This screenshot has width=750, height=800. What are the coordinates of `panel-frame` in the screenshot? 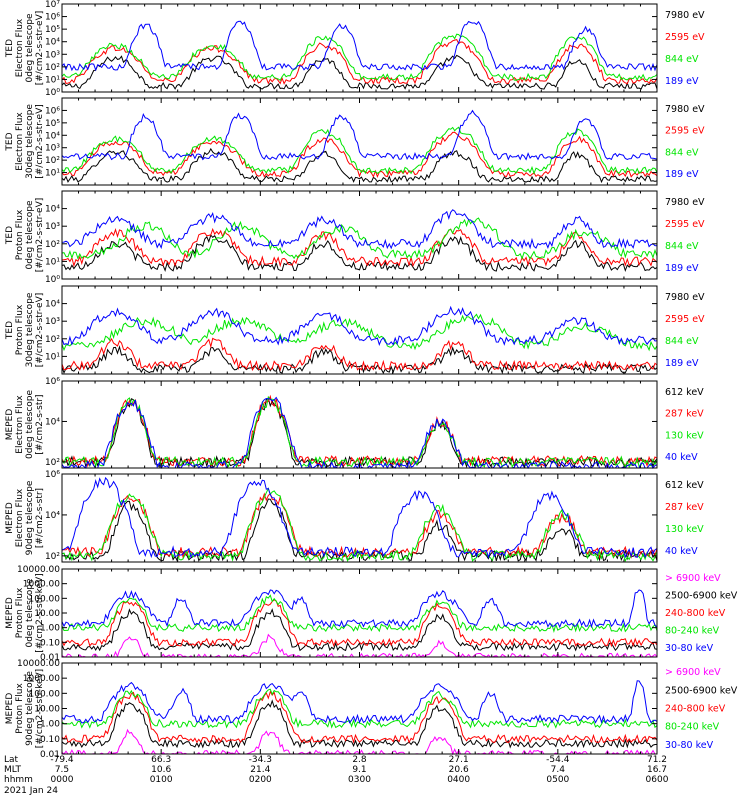 It's located at (359, 48).